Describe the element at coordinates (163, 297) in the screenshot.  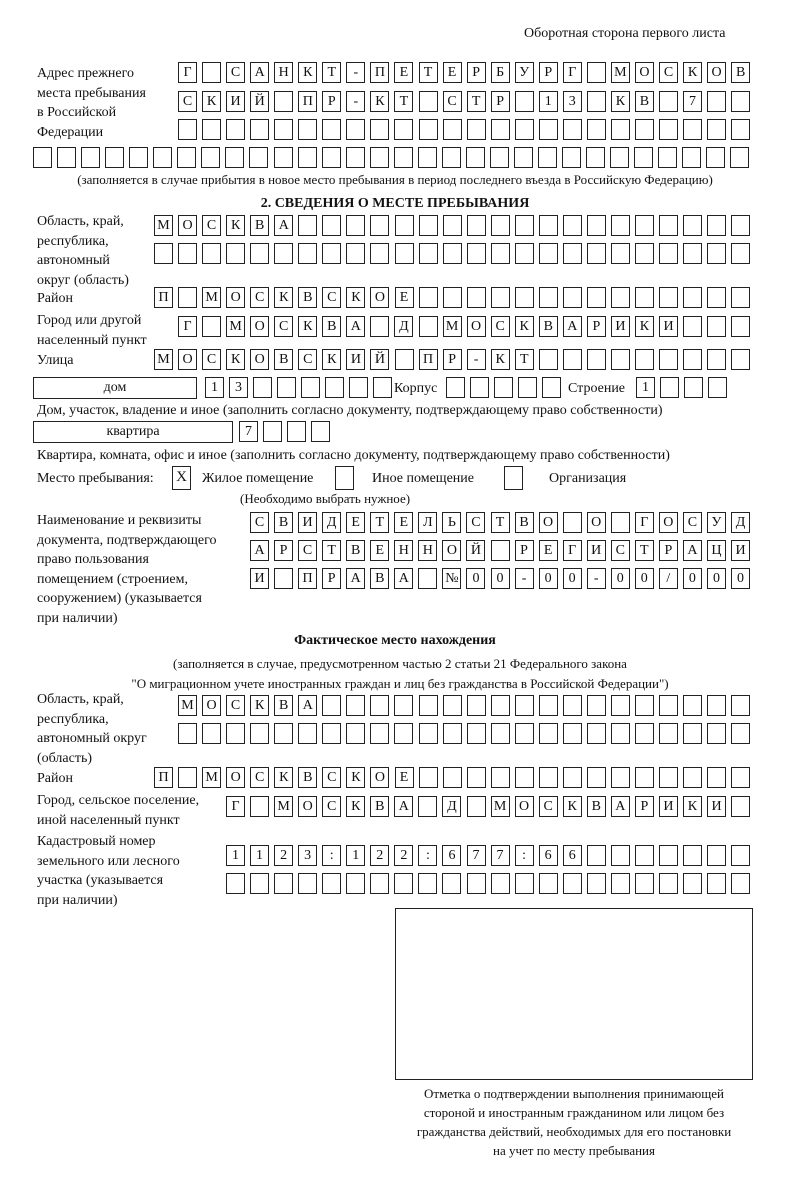
I see `char-box: П` at that location.